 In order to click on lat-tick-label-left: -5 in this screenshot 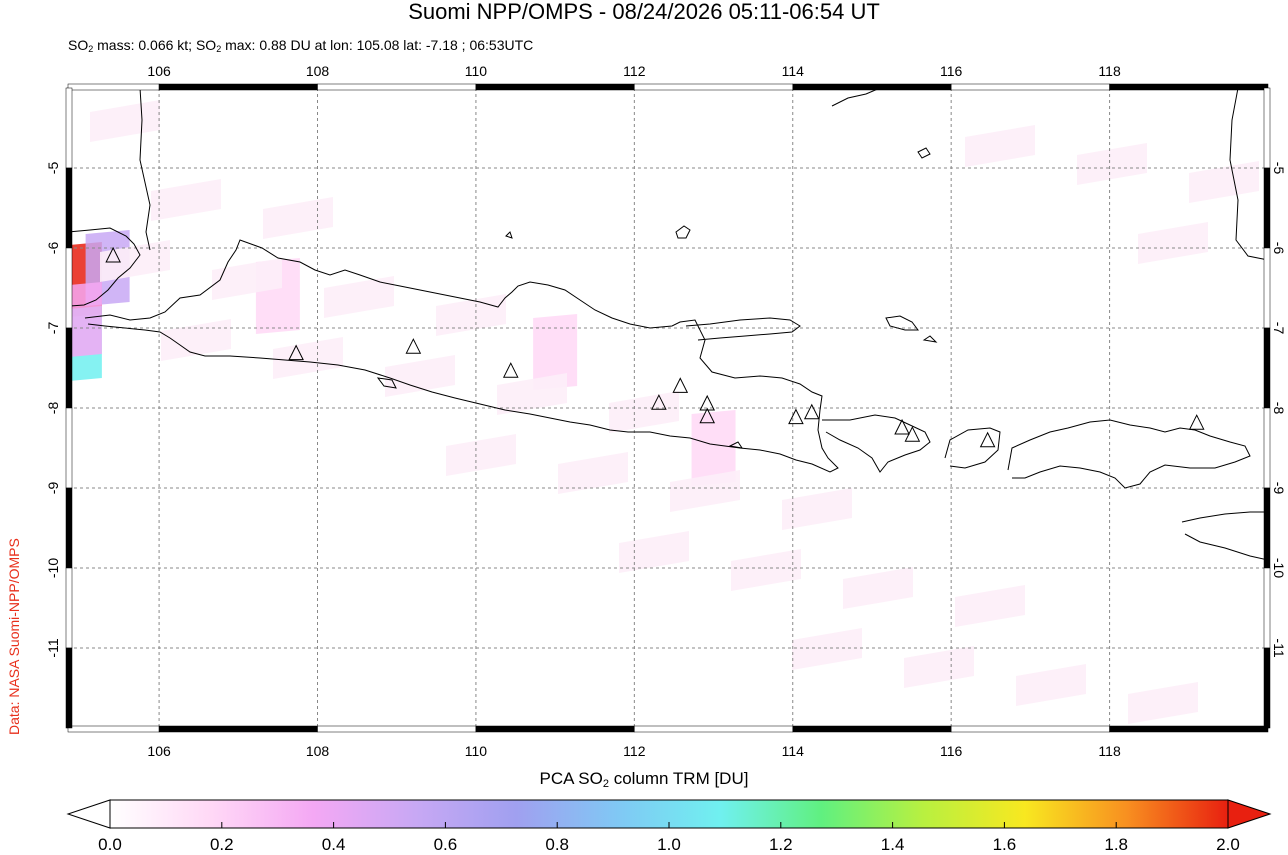, I will do `click(53, 168)`.